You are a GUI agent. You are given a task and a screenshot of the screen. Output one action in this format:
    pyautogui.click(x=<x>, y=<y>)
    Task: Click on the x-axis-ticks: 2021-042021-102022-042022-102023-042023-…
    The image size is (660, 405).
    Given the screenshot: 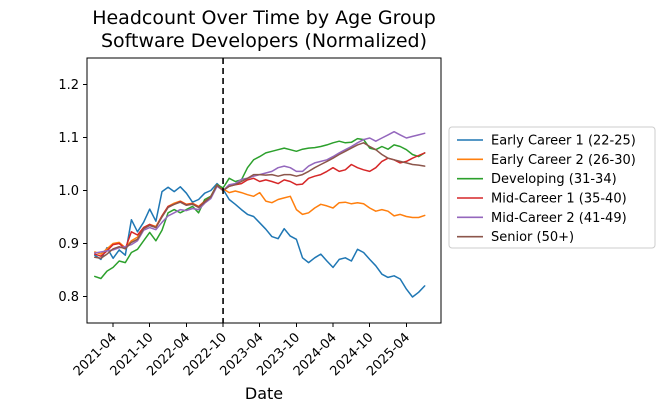 What is the action you would take?
    pyautogui.click(x=242, y=351)
    